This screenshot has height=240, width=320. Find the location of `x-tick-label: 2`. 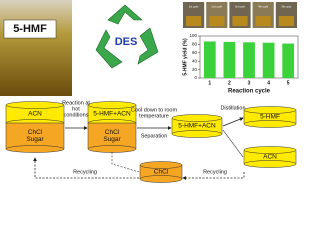

x-tick-label: 2 is located at coordinates (229, 83).